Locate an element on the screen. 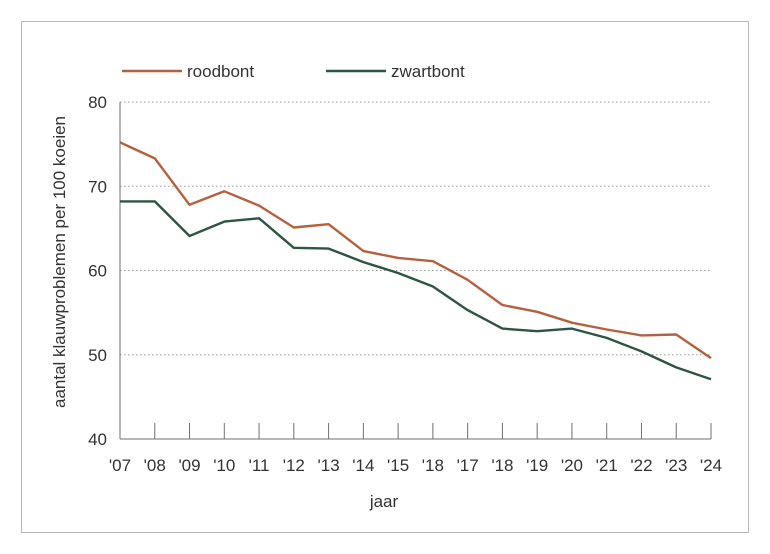  x-tick-label: '12 is located at coordinates (294, 465).